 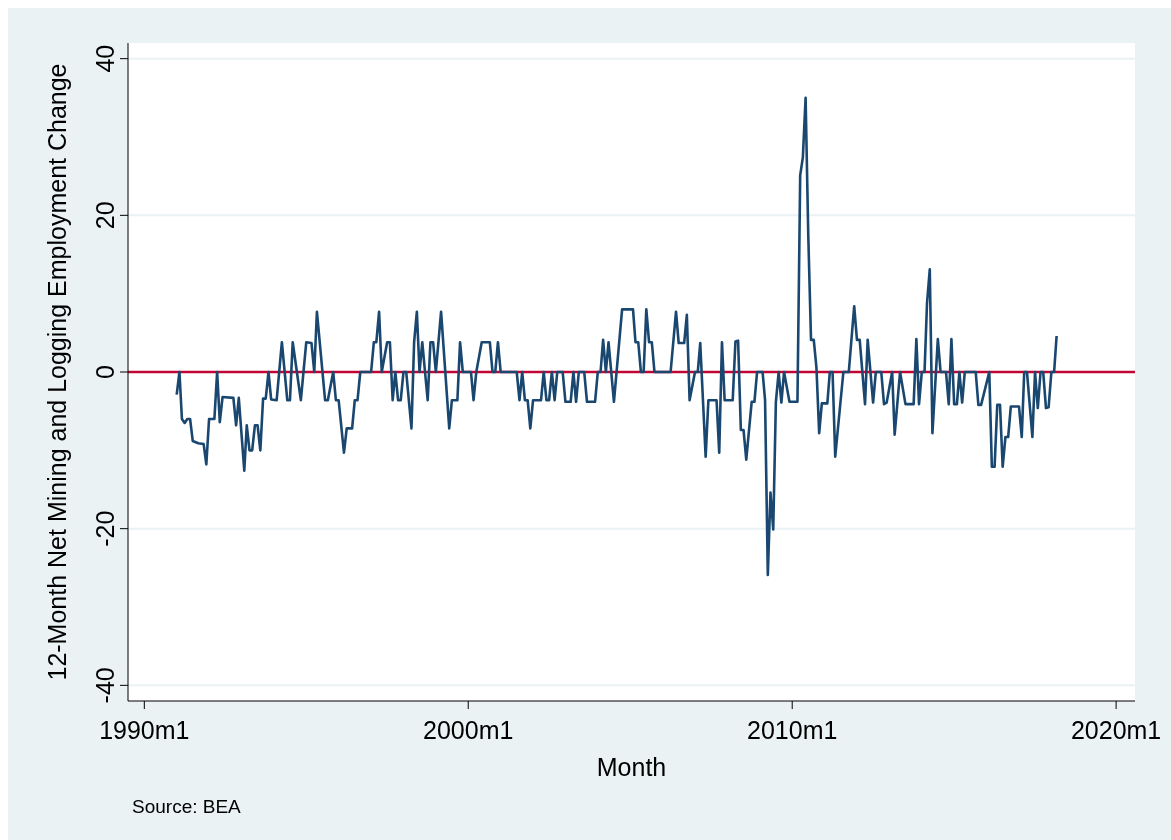 I want to click on x-axis-title: Month, so click(x=631, y=767).